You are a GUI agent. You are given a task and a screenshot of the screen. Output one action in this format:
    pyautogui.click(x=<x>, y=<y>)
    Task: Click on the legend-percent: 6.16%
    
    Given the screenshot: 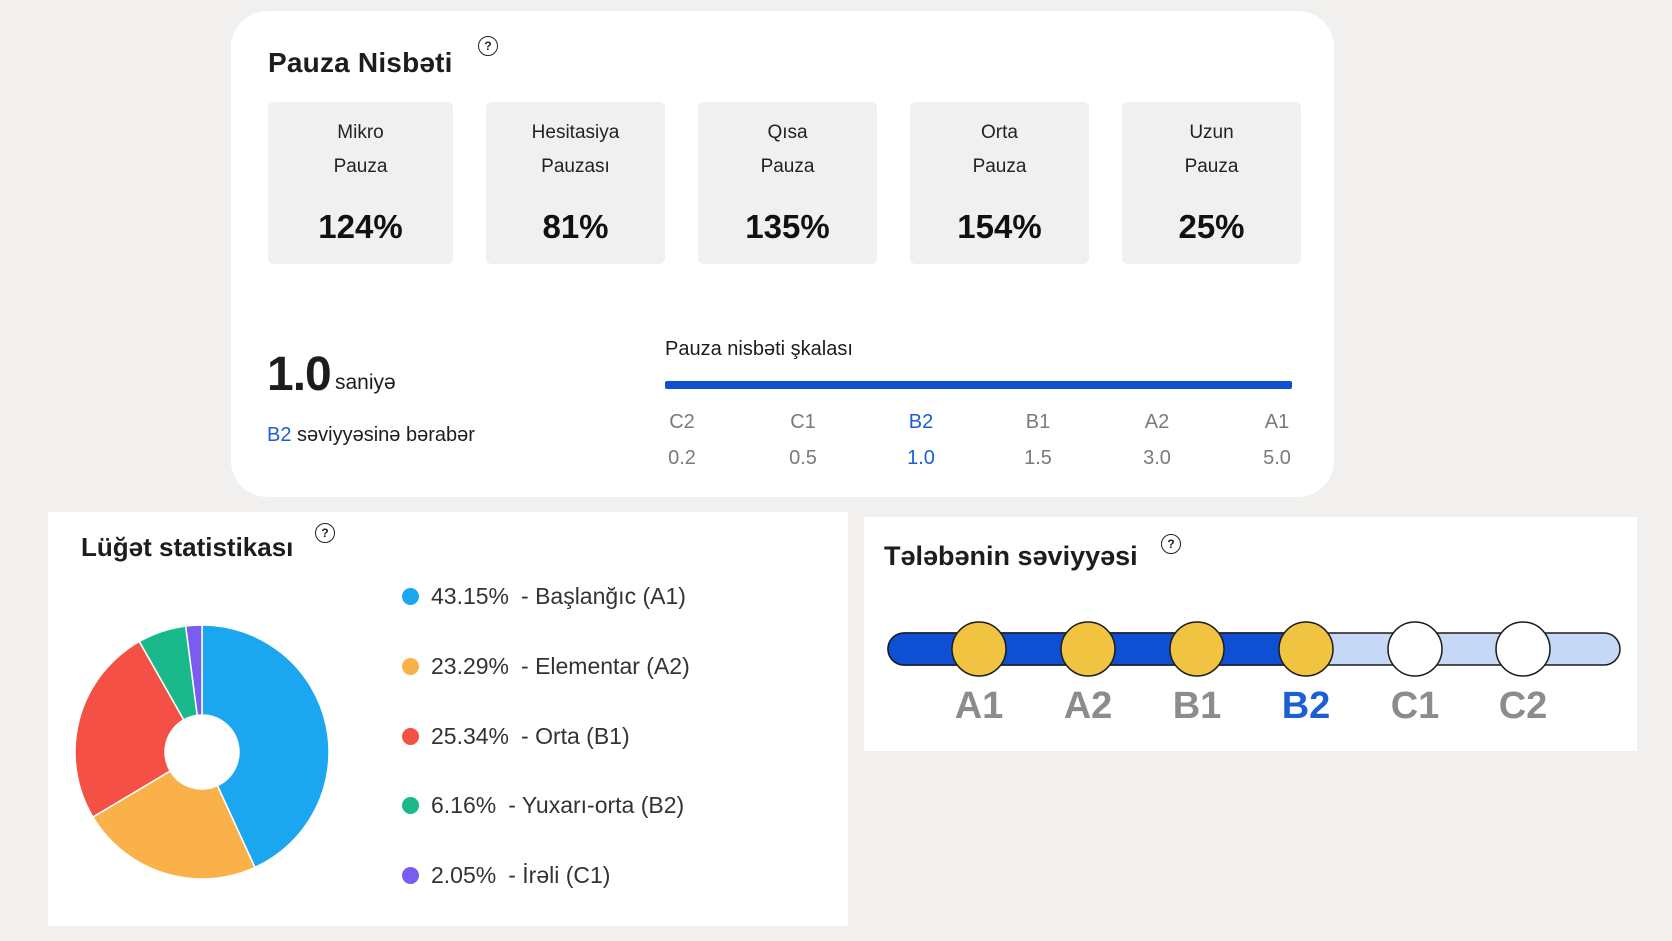 What is the action you would take?
    pyautogui.click(x=464, y=805)
    